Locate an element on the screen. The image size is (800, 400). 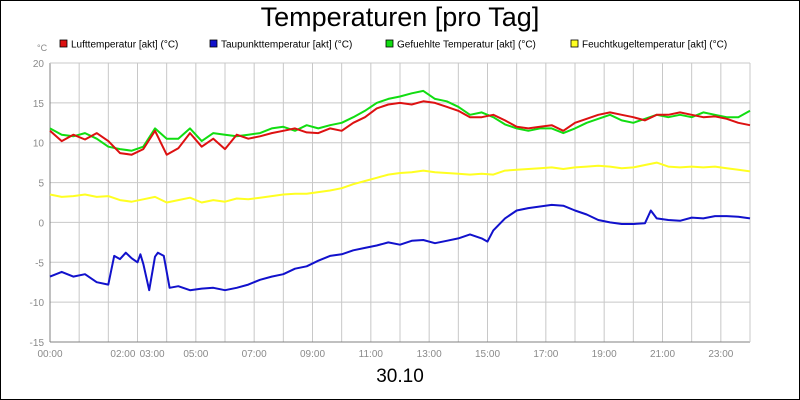
x-tick-label: 09:00 is located at coordinates (312, 354).